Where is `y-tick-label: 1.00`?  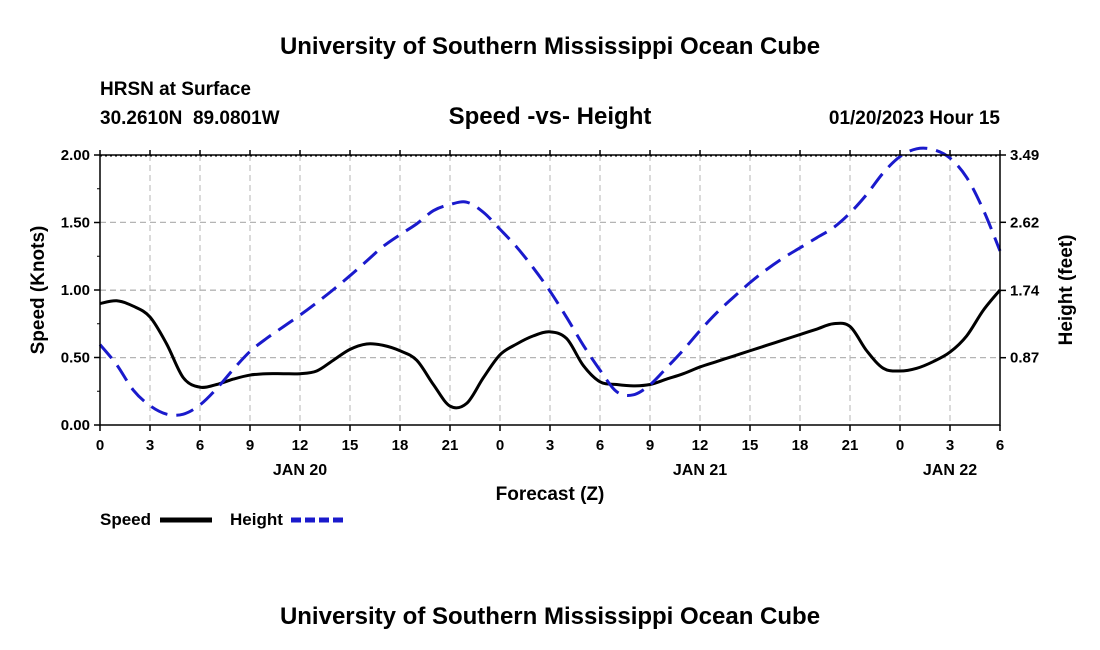
y-tick-label: 1.00 is located at coordinates (75, 290).